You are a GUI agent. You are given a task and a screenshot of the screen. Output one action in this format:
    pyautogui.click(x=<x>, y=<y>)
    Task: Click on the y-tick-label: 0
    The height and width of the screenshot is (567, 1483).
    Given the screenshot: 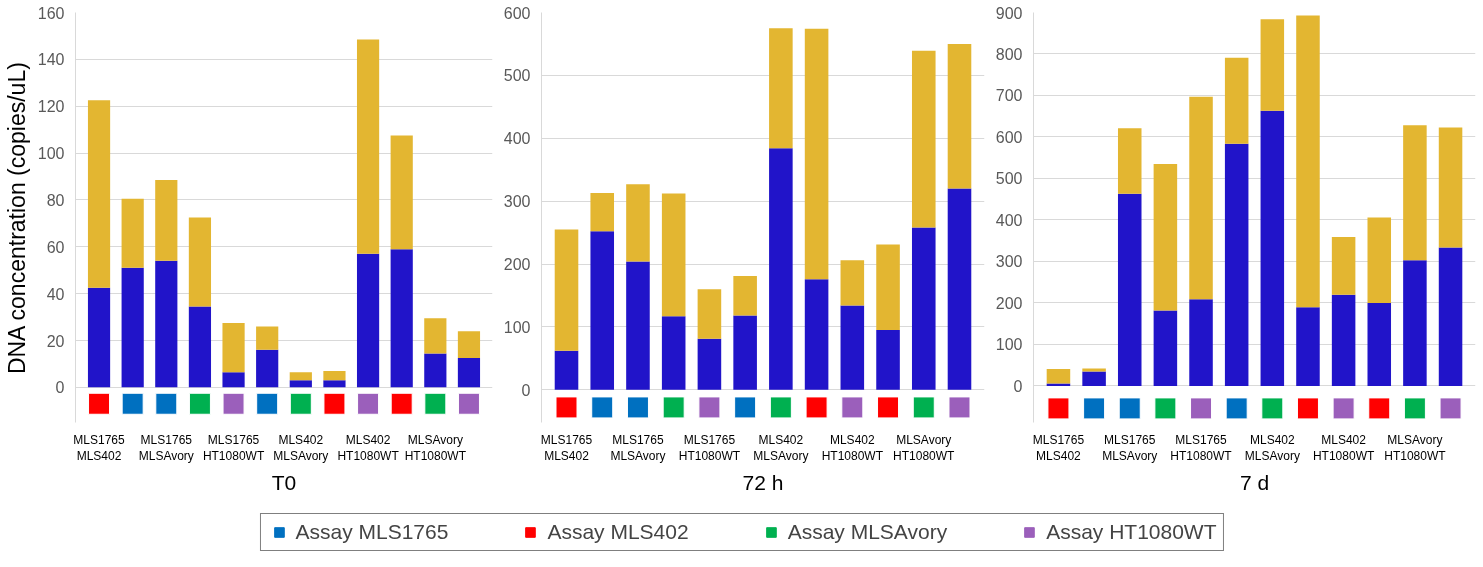 What is the action you would take?
    pyautogui.click(x=526, y=390)
    